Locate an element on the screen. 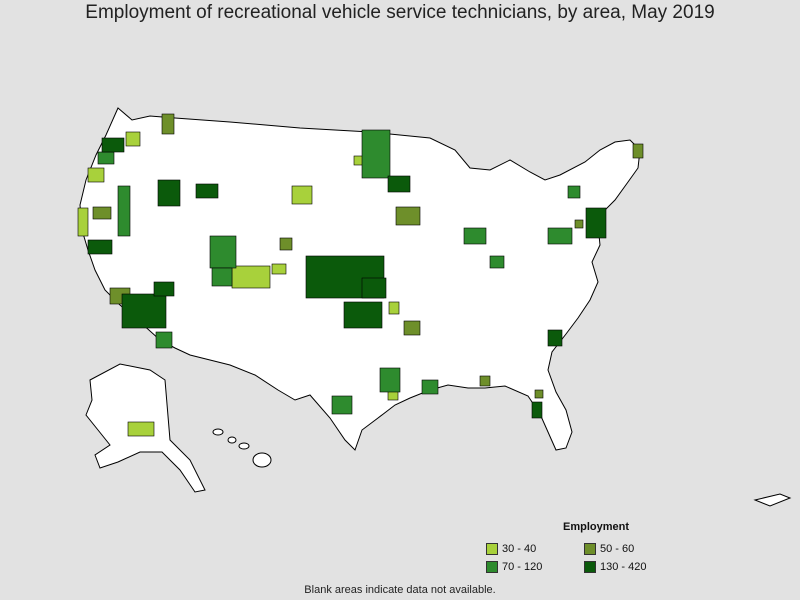 The height and width of the screenshot is (600, 800). legend-item: 130 - 420 is located at coordinates (615, 567).